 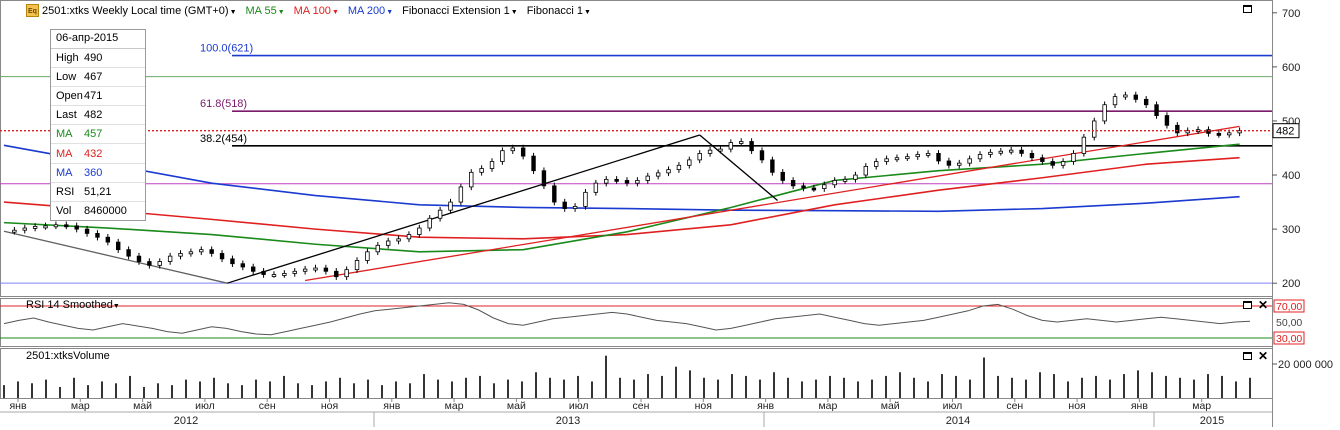 I want to click on info-key: MA, so click(x=64, y=172).